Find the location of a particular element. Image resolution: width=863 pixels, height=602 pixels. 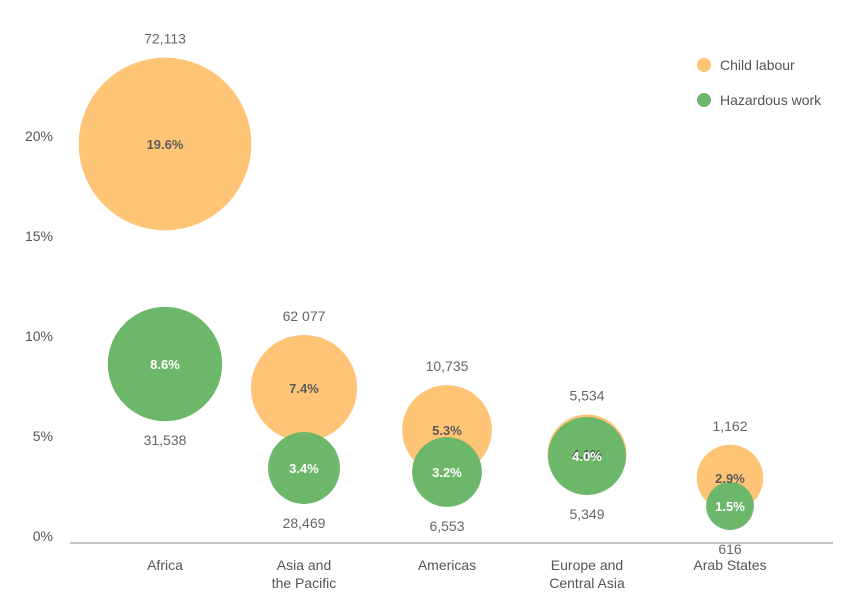

child-labour-value-label: 19.6% is located at coordinates (165, 144).